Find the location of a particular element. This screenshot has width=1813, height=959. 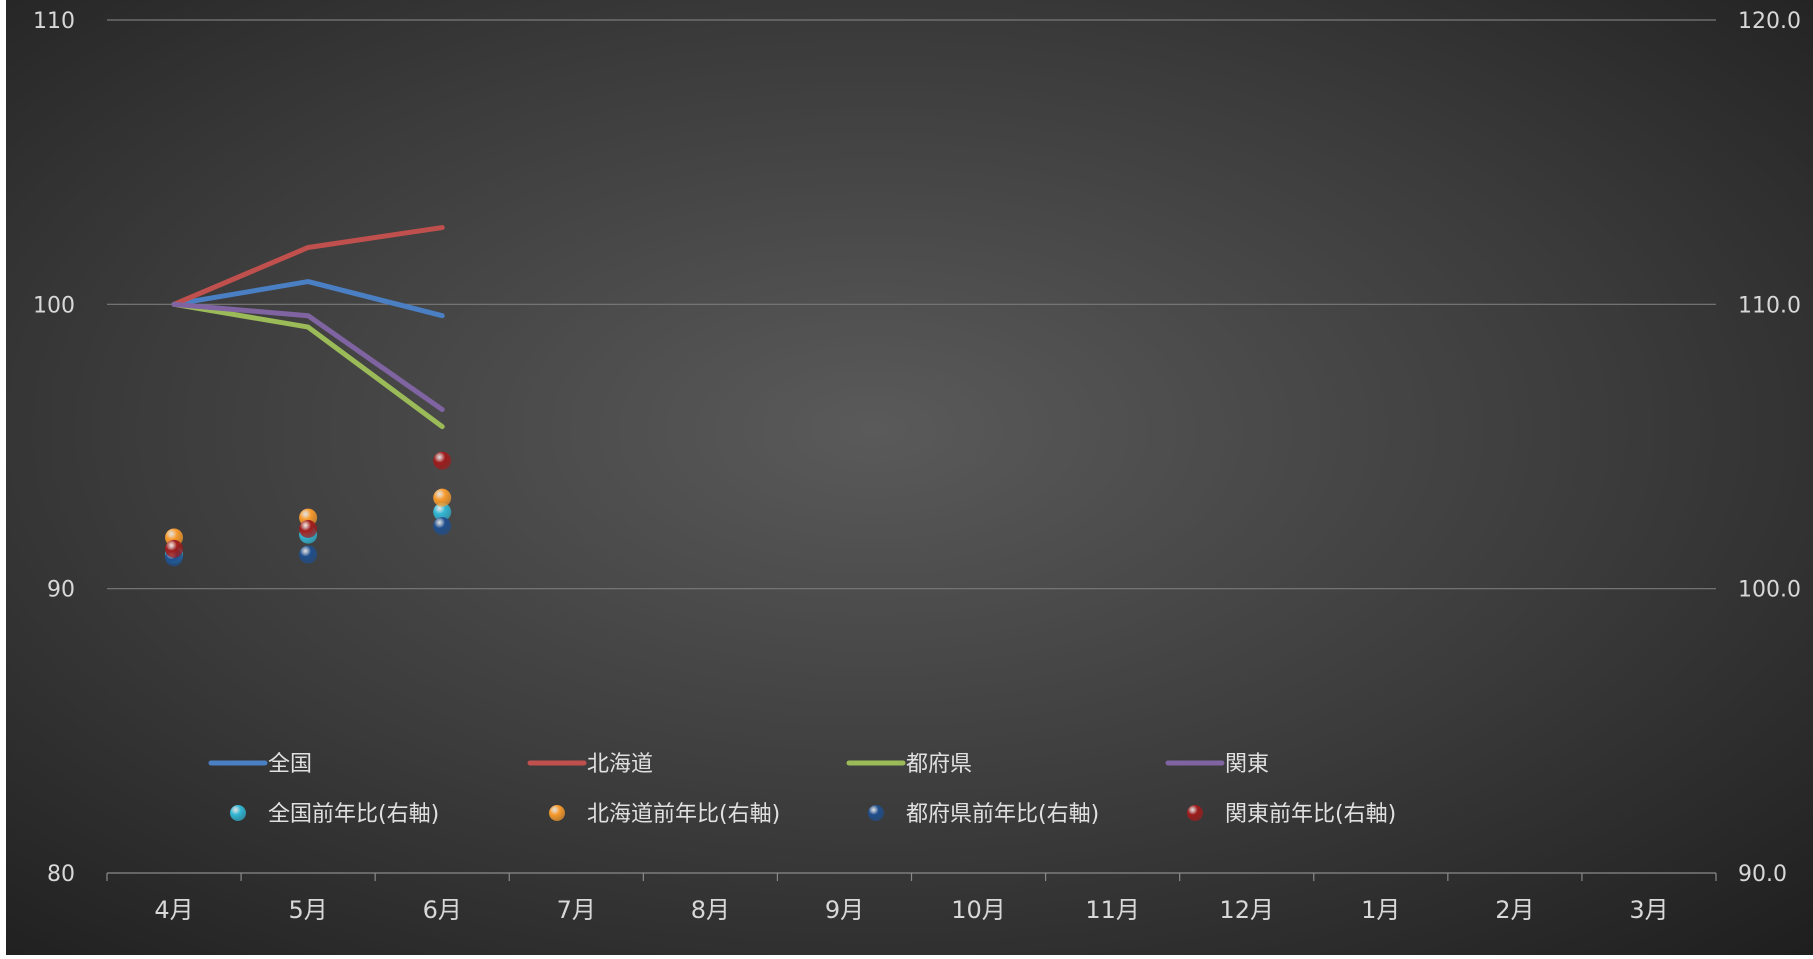

x-axis-tick-label: 11月 is located at coordinates (1112, 910).